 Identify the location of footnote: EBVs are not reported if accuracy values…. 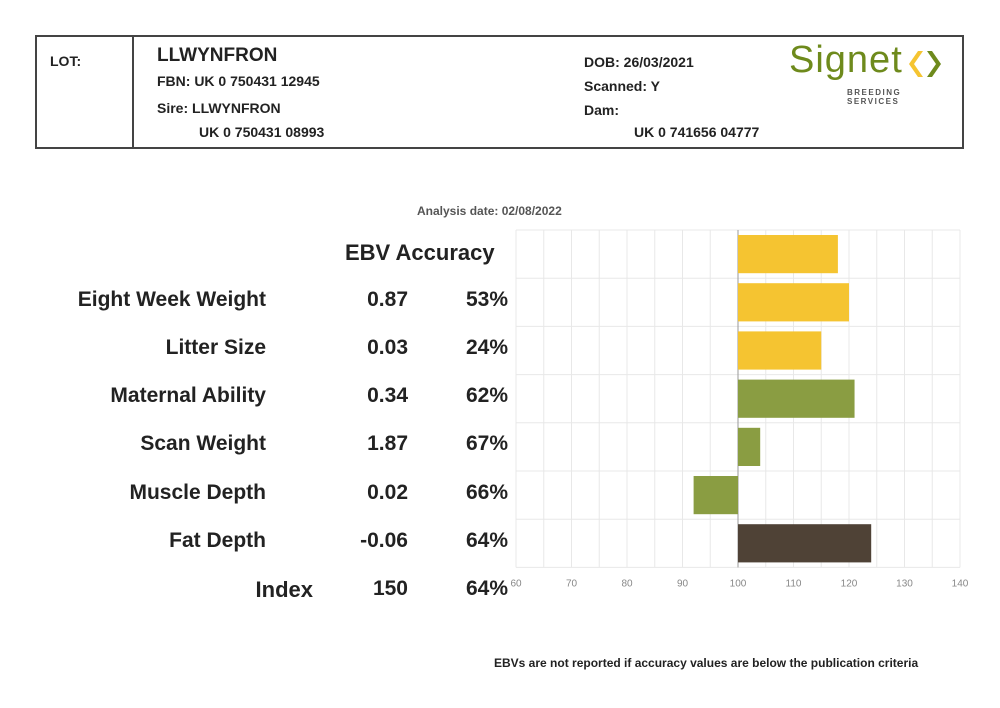
(706, 663).